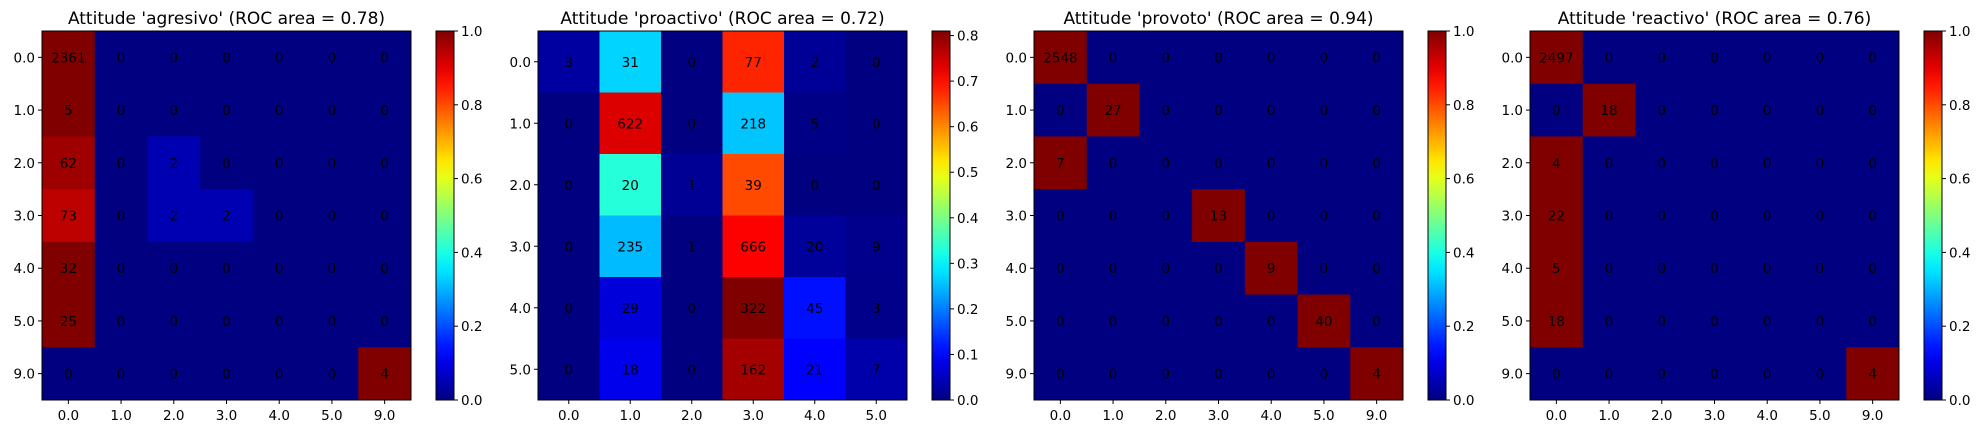 The image size is (1984, 435). Describe the element at coordinates (691, 247) in the screenshot. I see `cell-value-label: 1` at that location.